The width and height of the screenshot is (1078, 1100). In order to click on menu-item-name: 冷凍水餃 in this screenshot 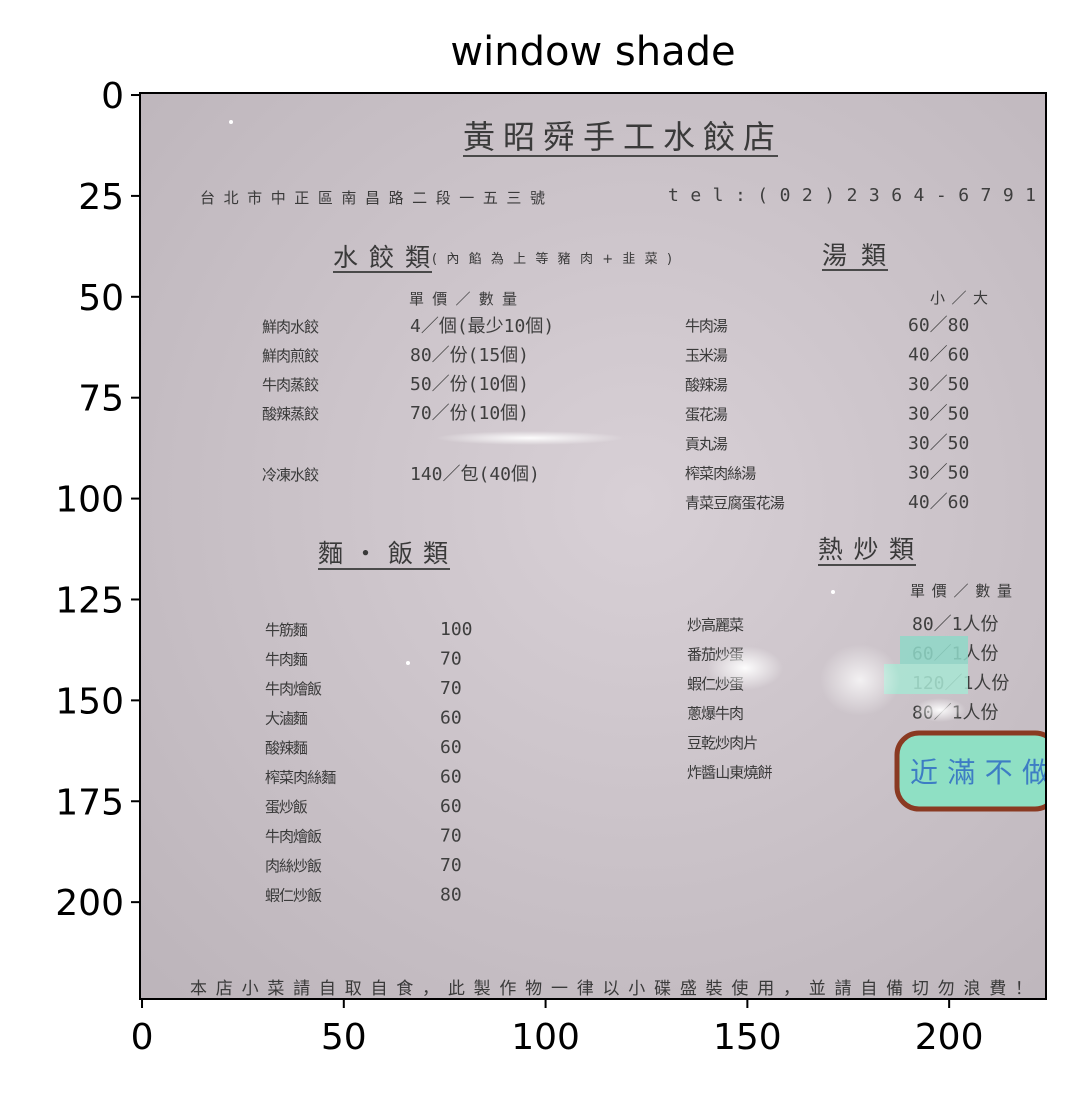, I will do `click(290, 475)`.